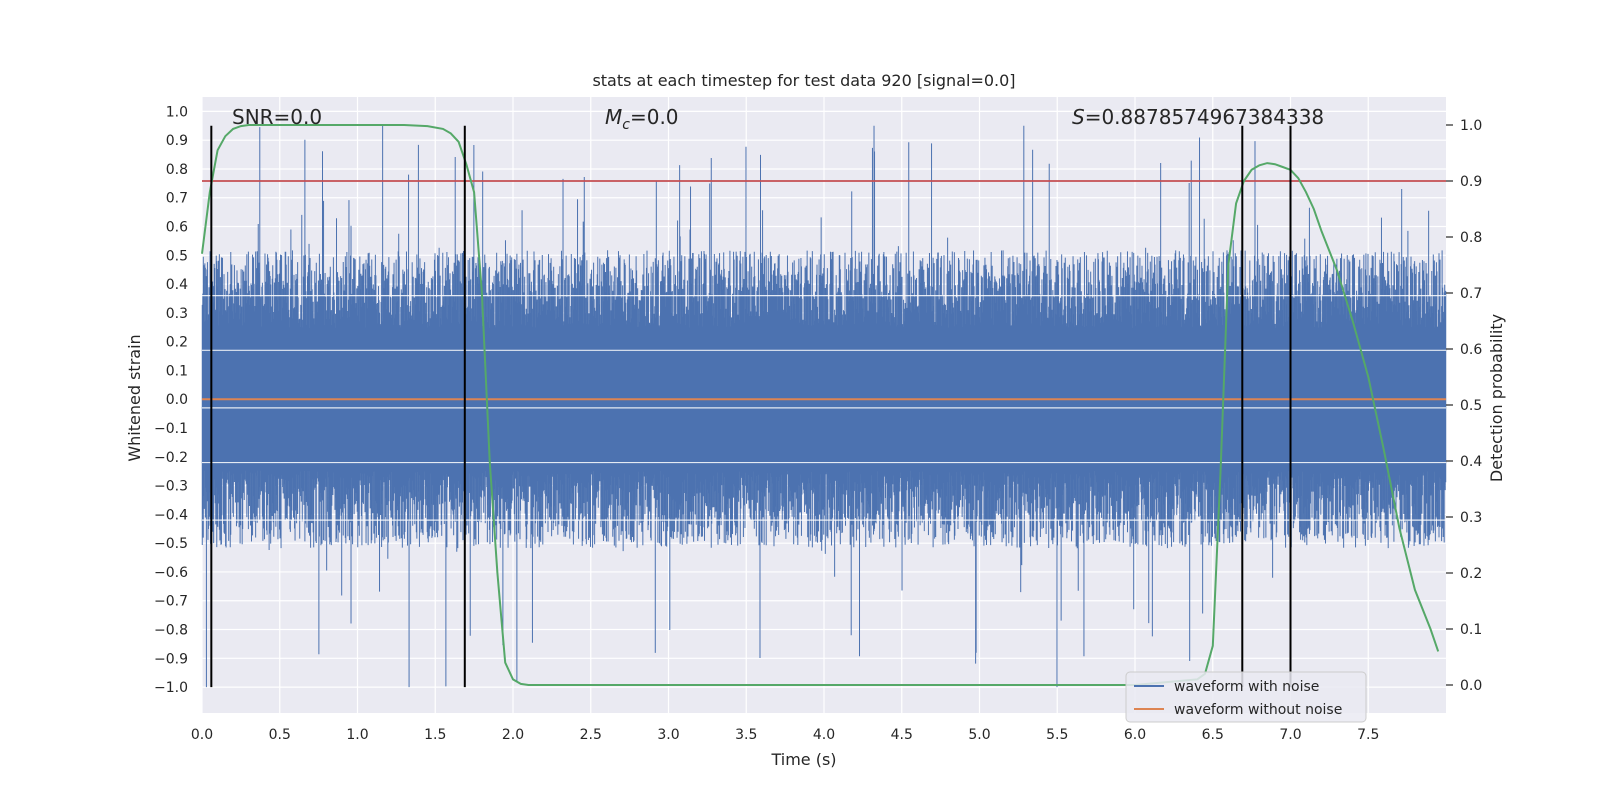  I want to click on x-tick-label: 7.5, so click(1368, 735).